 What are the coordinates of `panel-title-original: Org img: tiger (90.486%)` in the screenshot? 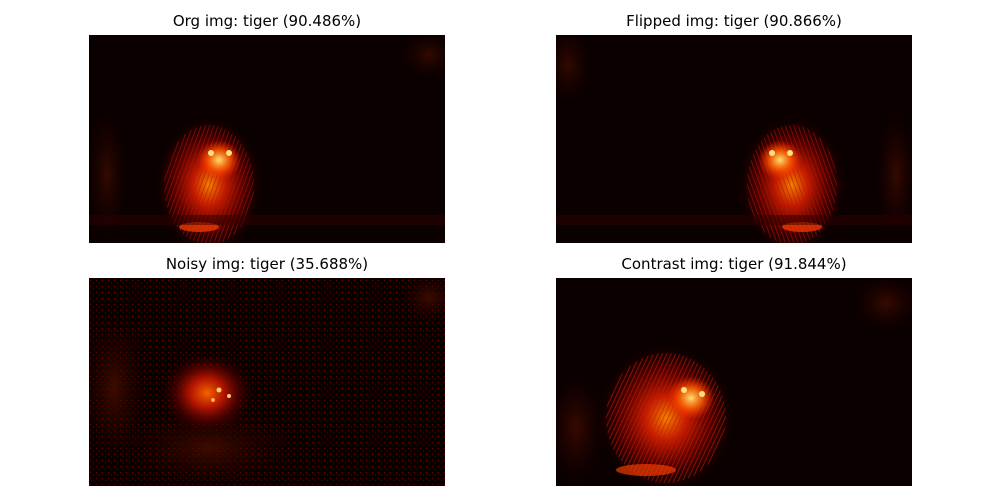 It's located at (267, 21).